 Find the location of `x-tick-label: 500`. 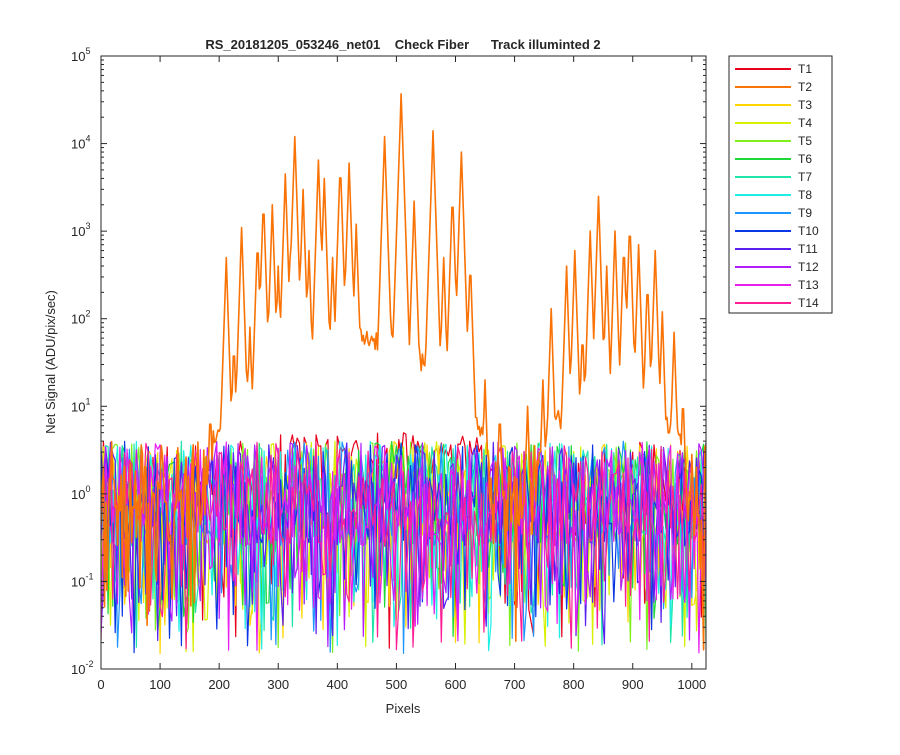

x-tick-label: 500 is located at coordinates (397, 684).